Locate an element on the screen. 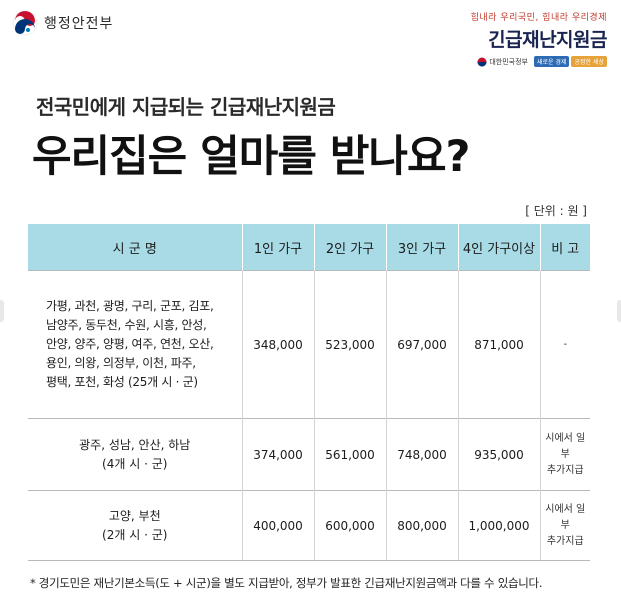 Image resolution: width=621 pixels, height=609 pixels. table-header-row: 시 군 명 1인 가구 2인 가구 3인 가구 4인 가구이상 비 고 is located at coordinates (309, 247).